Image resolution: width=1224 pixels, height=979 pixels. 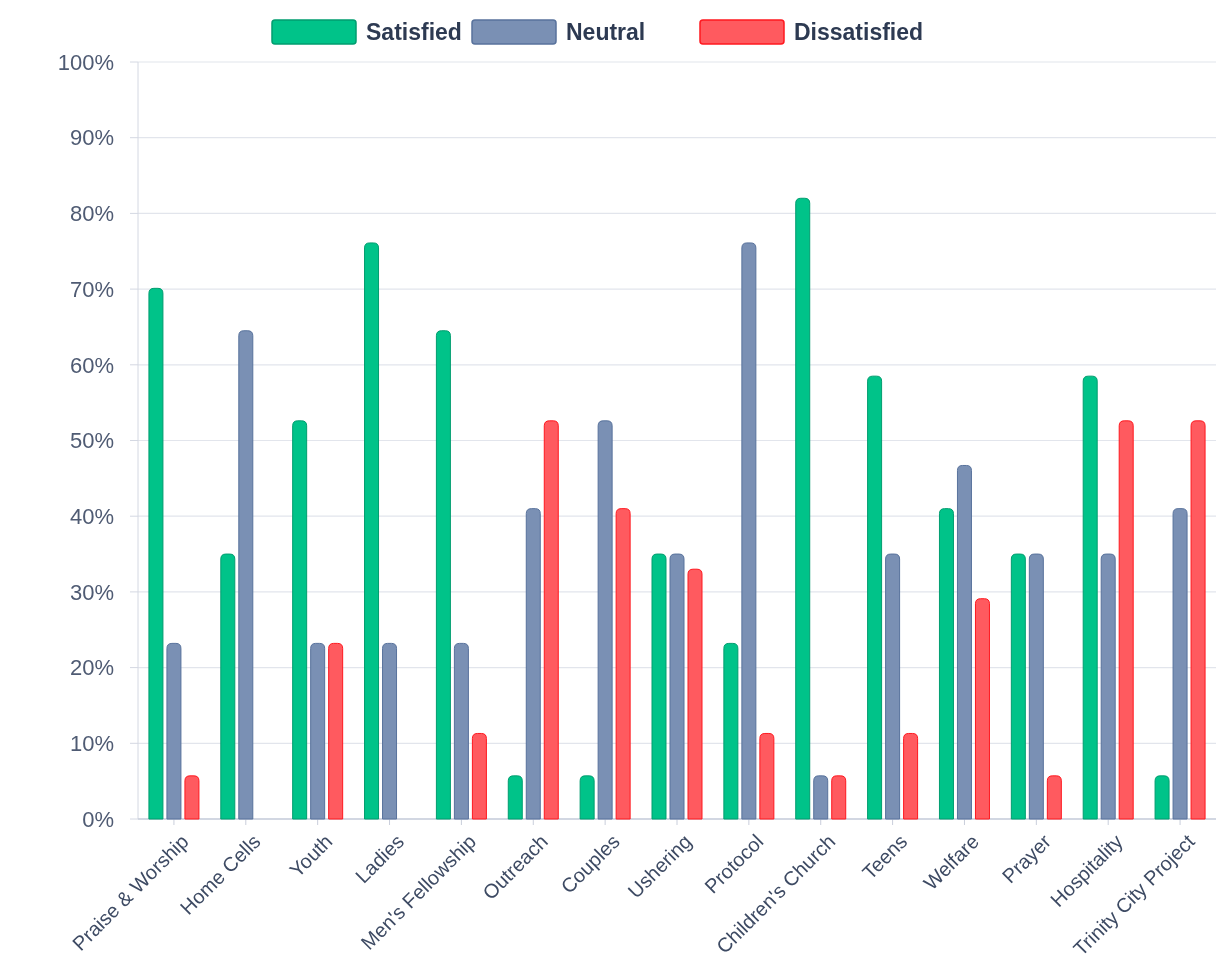 I want to click on legend-label: Neutral, so click(x=606, y=32).